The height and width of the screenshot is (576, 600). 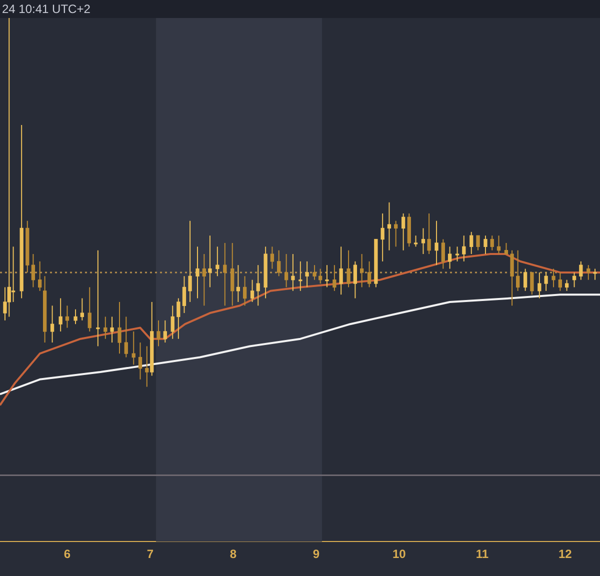 What do you see at coordinates (565, 554) in the screenshot?
I see `x-tick-label: 12` at bounding box center [565, 554].